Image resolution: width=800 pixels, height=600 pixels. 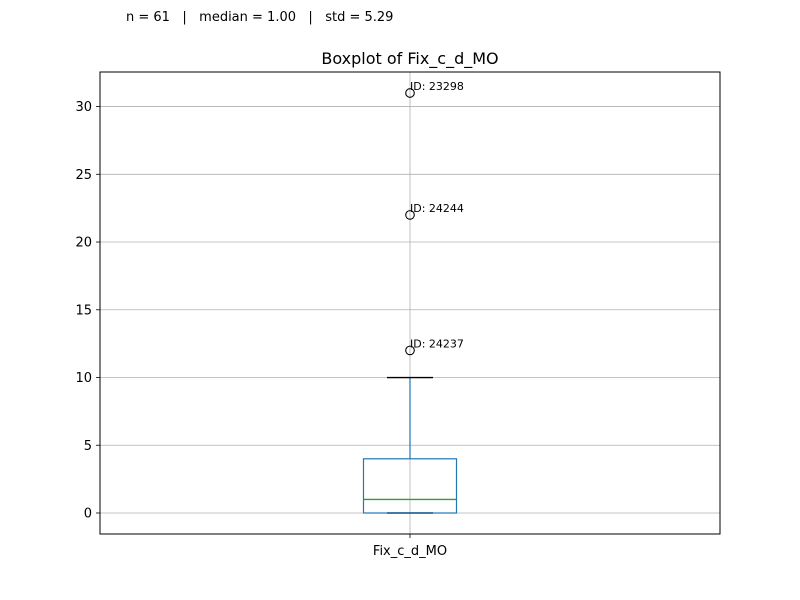 What do you see at coordinates (88, 446) in the screenshot?
I see `y-tick-label: 5` at bounding box center [88, 446].